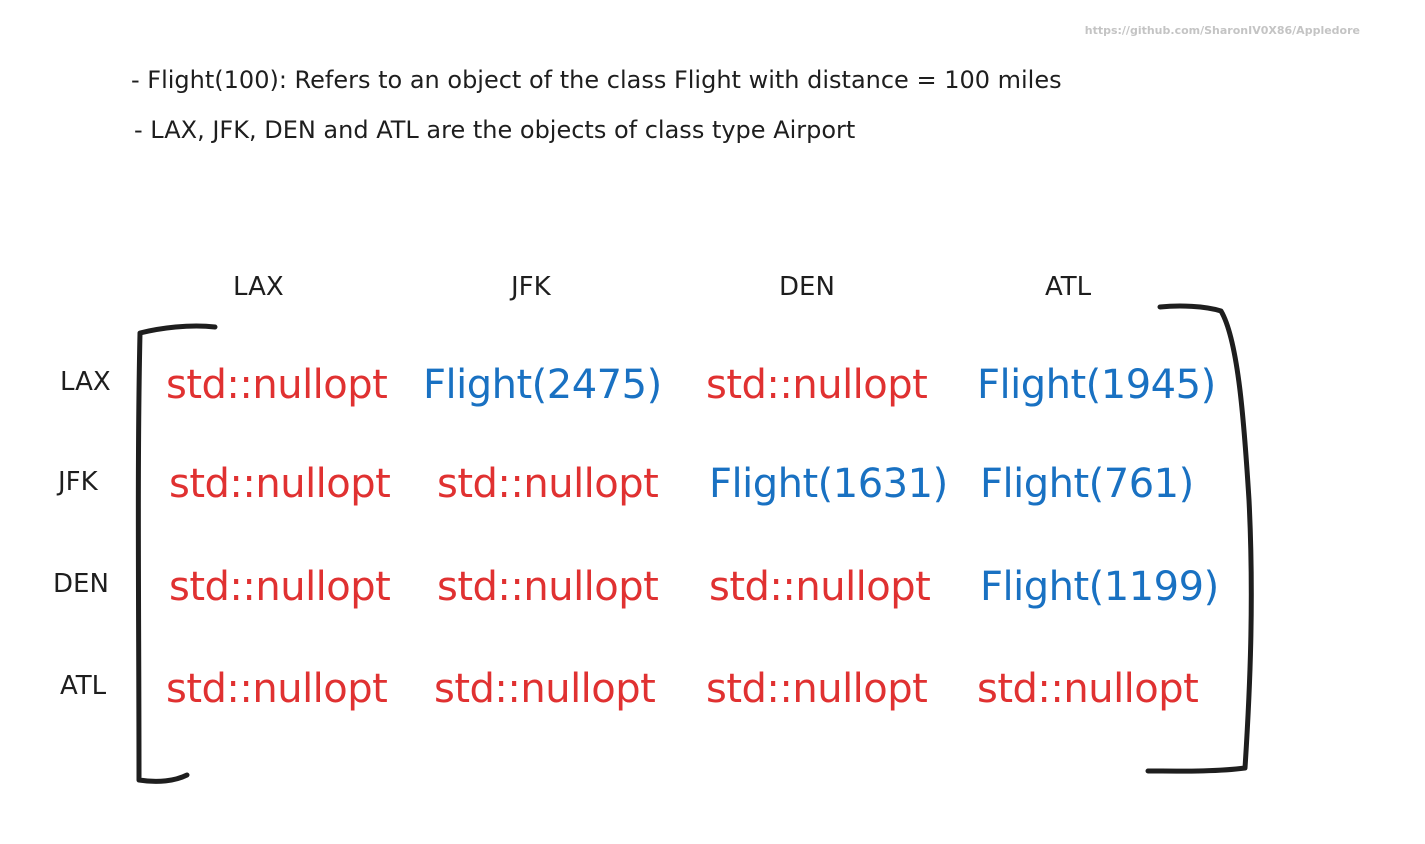 This screenshot has width=1425, height=844. What do you see at coordinates (817, 689) in the screenshot?
I see `cell-atl-den: std::nullopt` at bounding box center [817, 689].